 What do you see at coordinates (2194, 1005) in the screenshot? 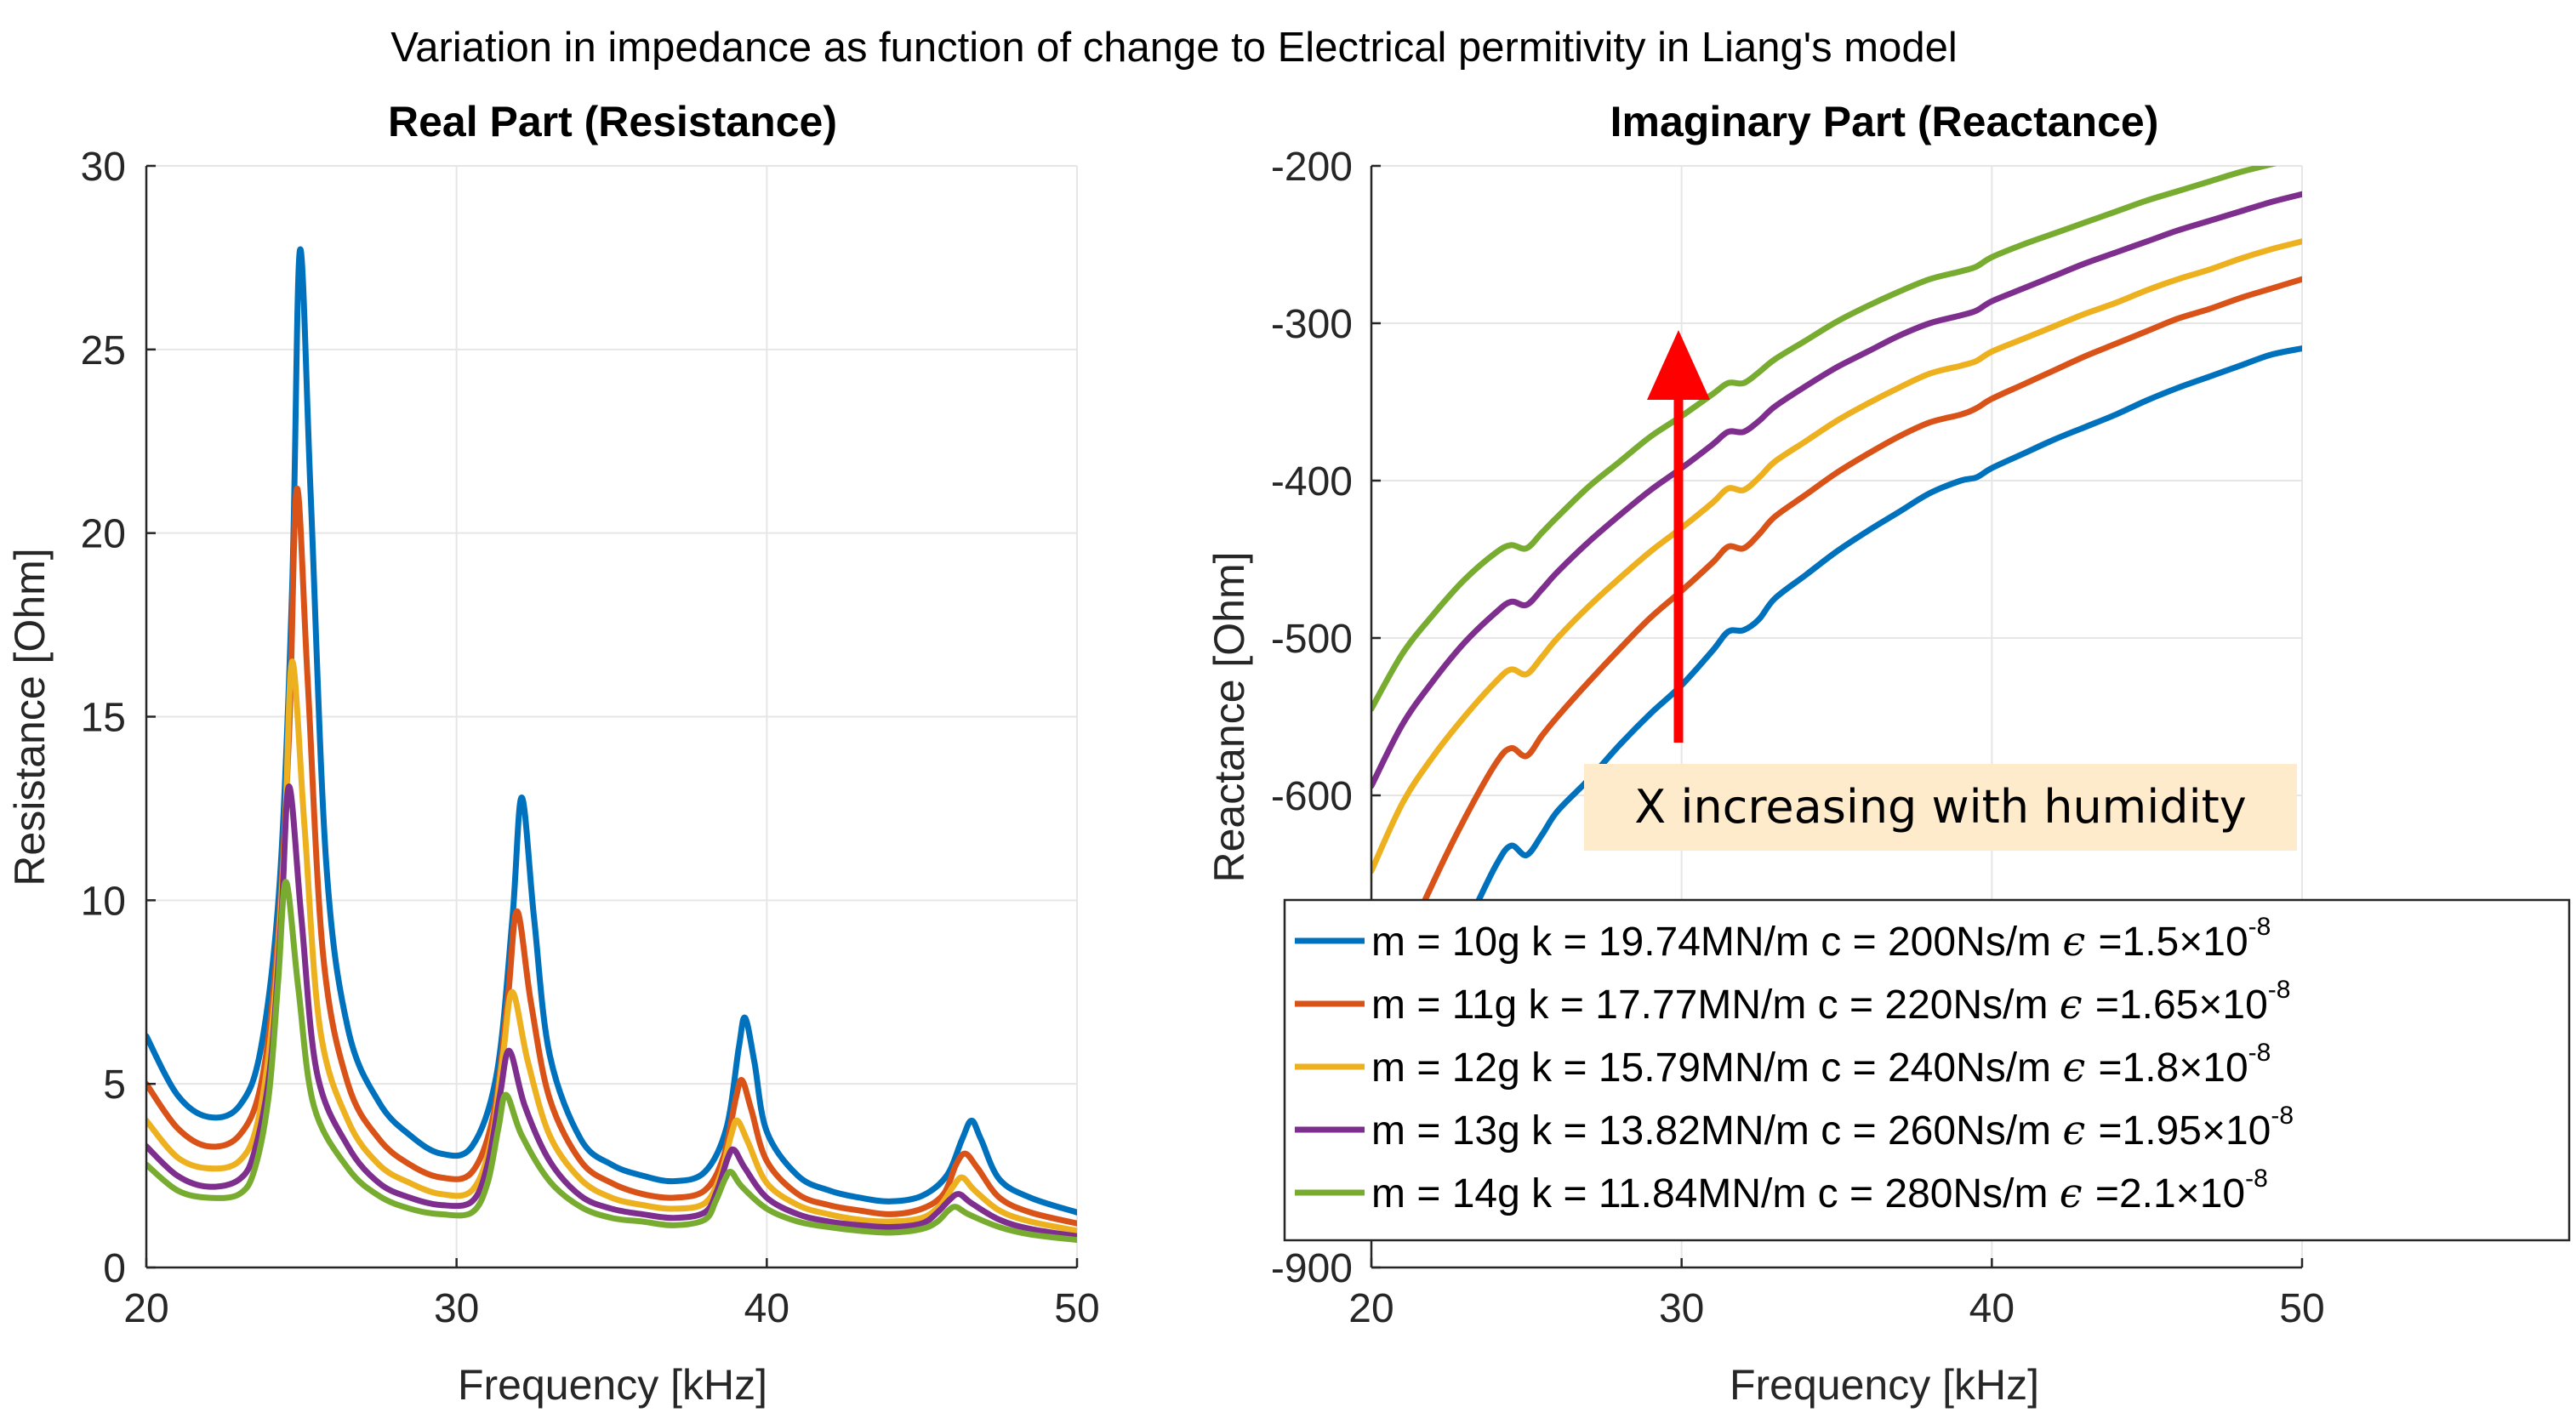
I see `legend-epsilon-value: 1.65×10` at bounding box center [2194, 1005].